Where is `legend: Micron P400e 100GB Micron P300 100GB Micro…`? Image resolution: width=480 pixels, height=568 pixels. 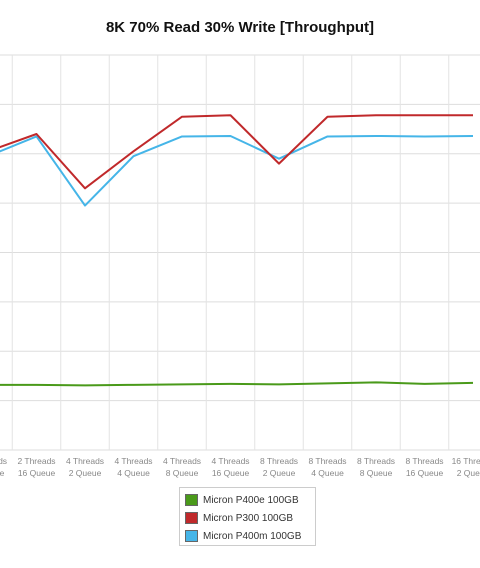 legend: Micron P400e 100GB Micron P300 100GB Micro… is located at coordinates (247, 516).